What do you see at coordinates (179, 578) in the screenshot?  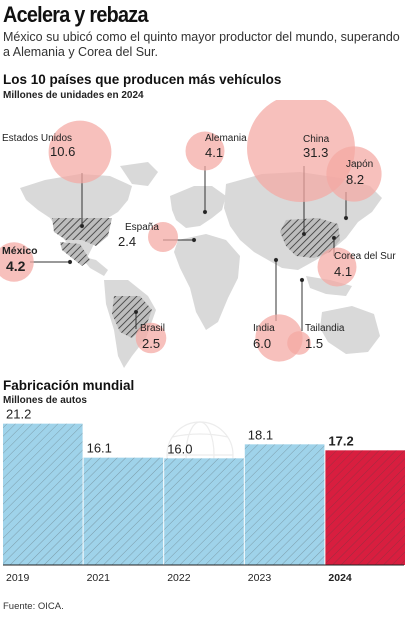 I see `bar-category-2022: 2022` at bounding box center [179, 578].